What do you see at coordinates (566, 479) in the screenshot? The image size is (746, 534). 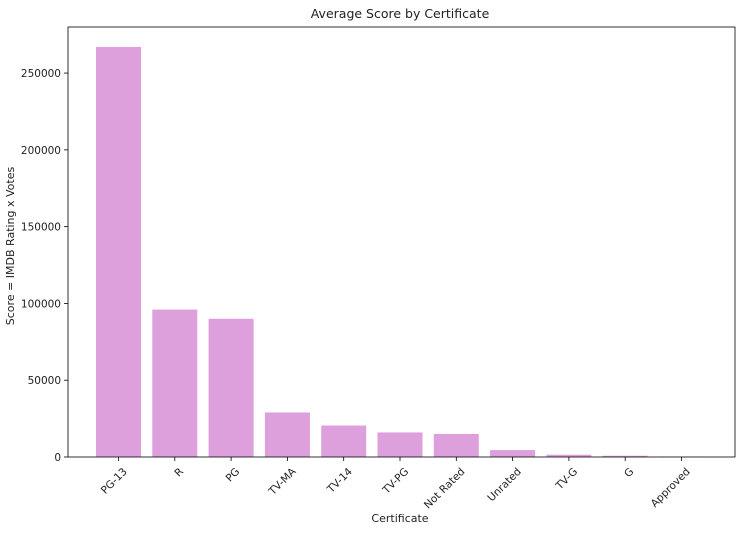 I see `x-tick-label: TV-G` at bounding box center [566, 479].